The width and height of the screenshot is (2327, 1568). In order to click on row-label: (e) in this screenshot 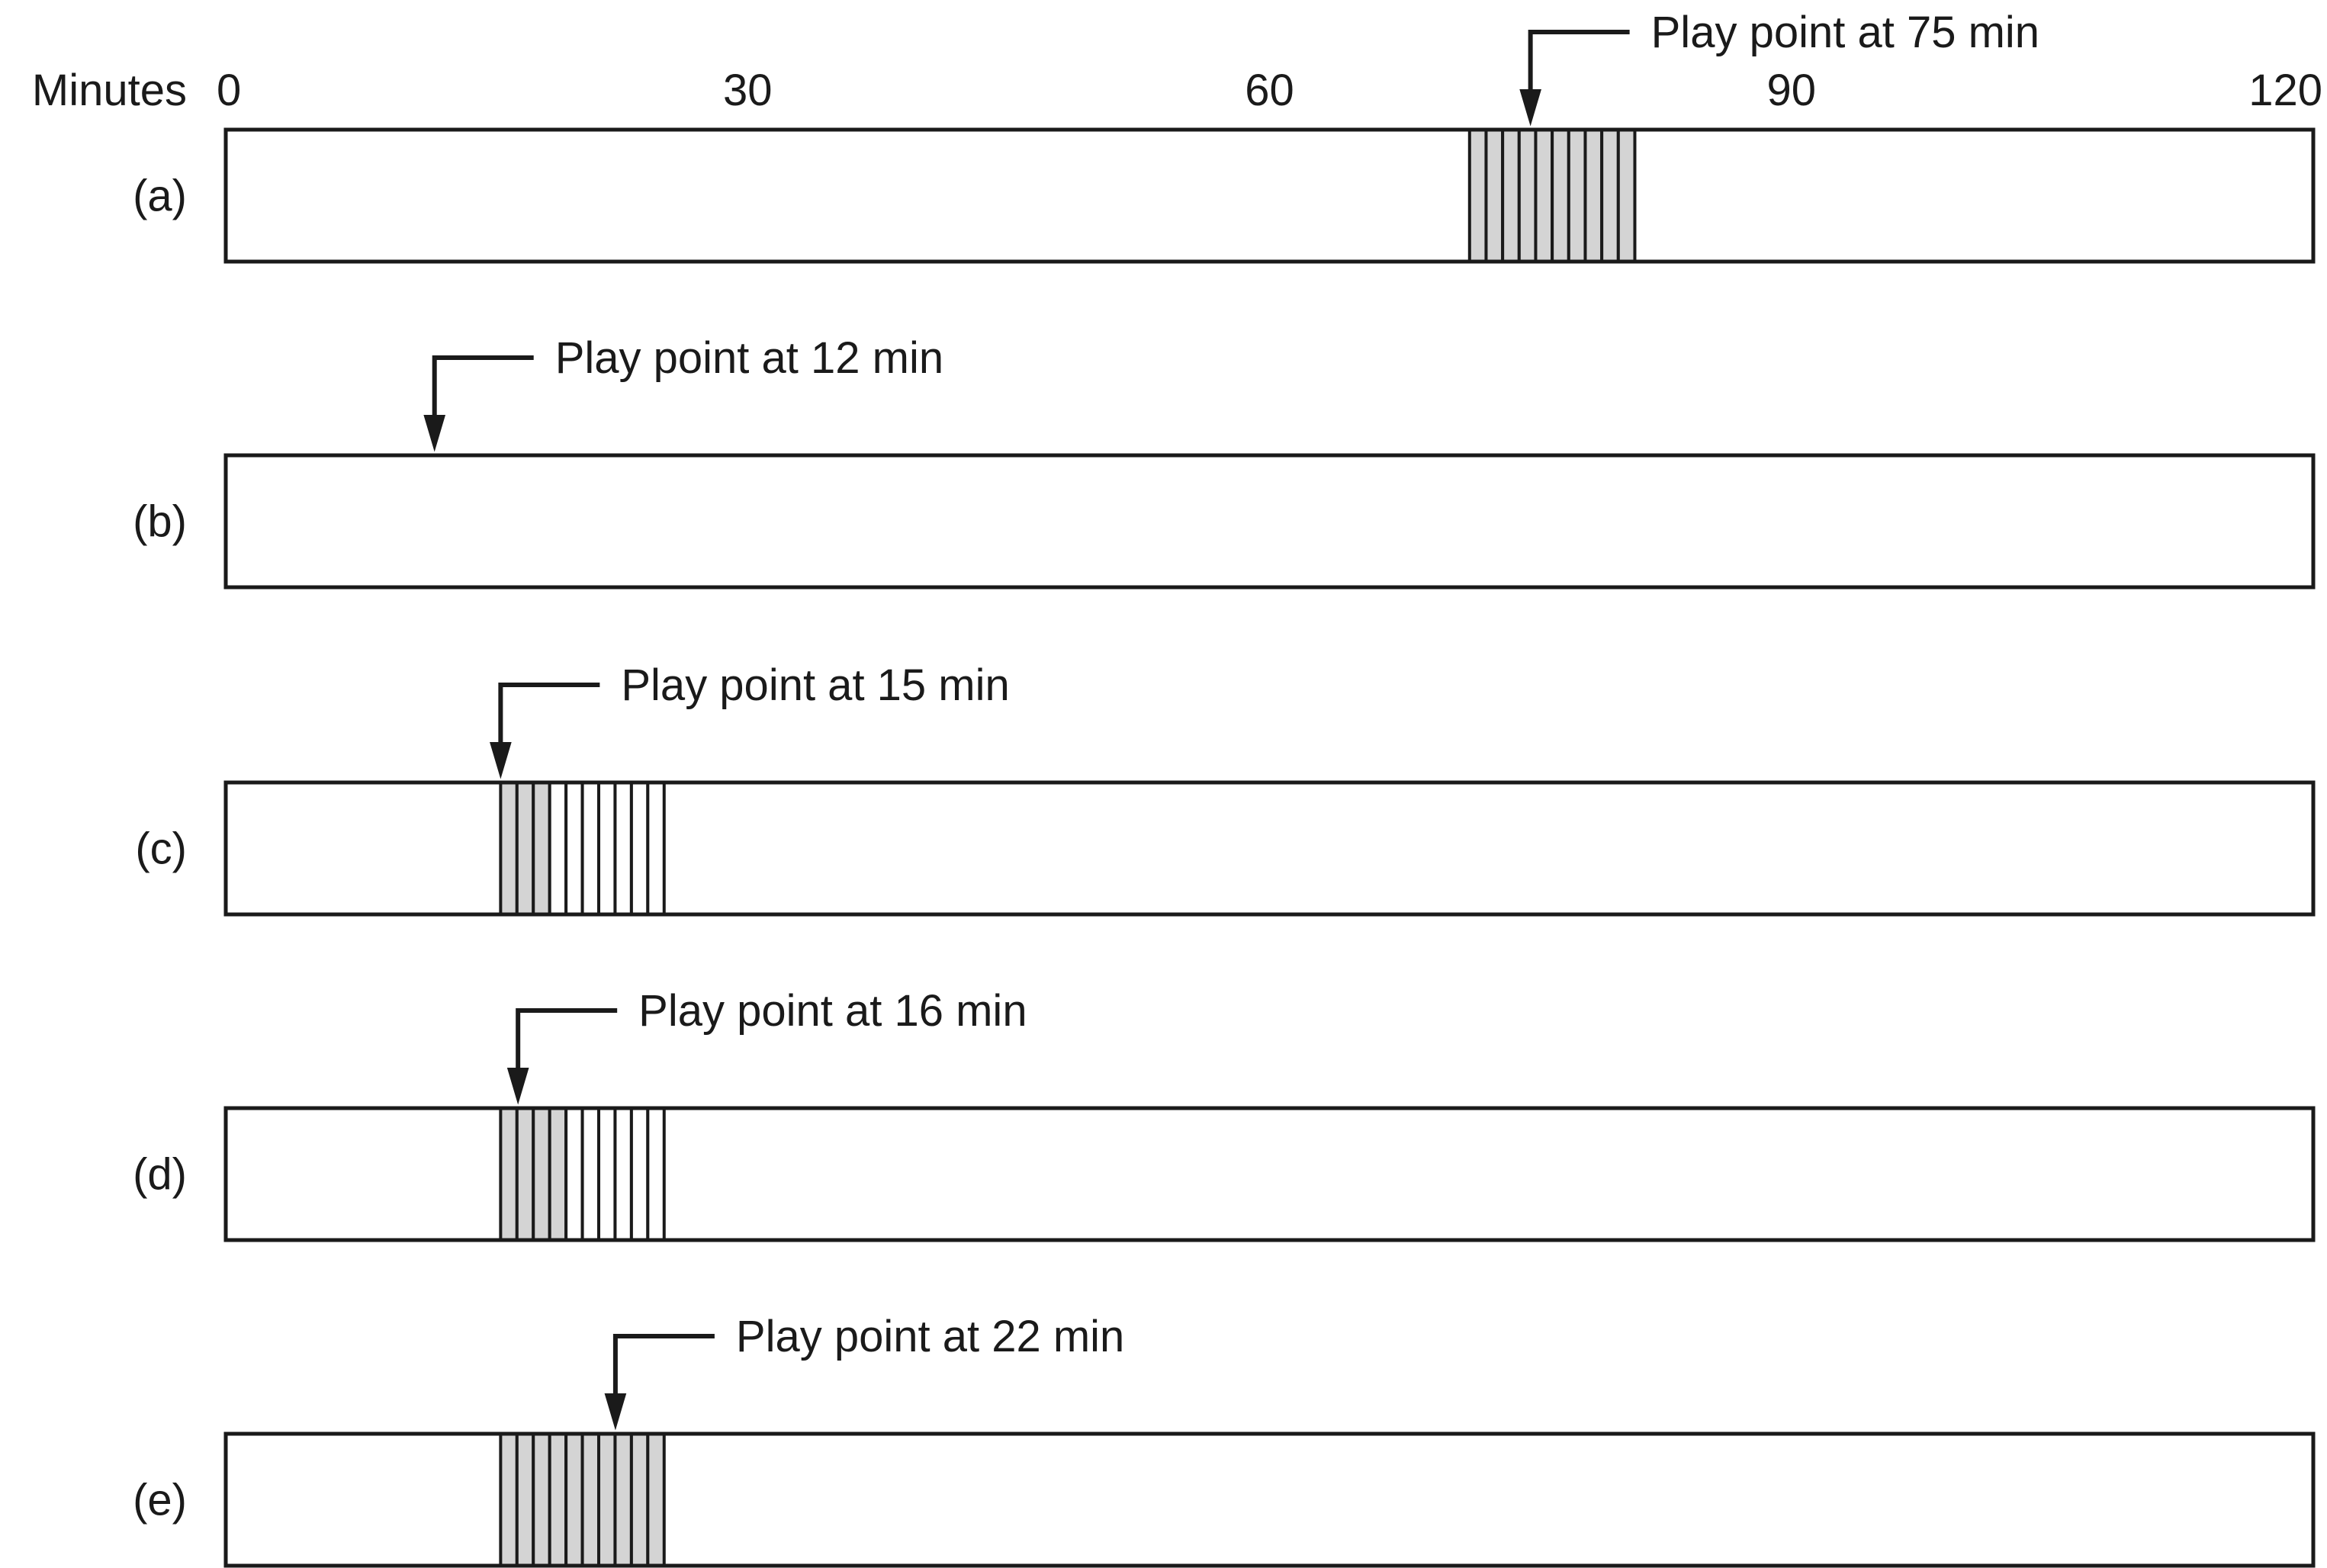, I will do `click(160, 1500)`.